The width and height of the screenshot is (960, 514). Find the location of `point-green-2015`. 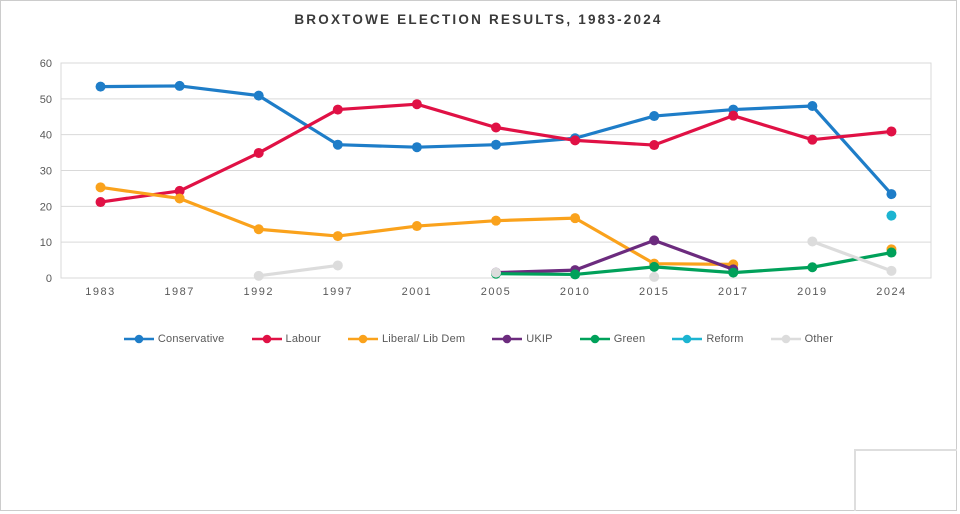

point-green-2015 is located at coordinates (654, 266).